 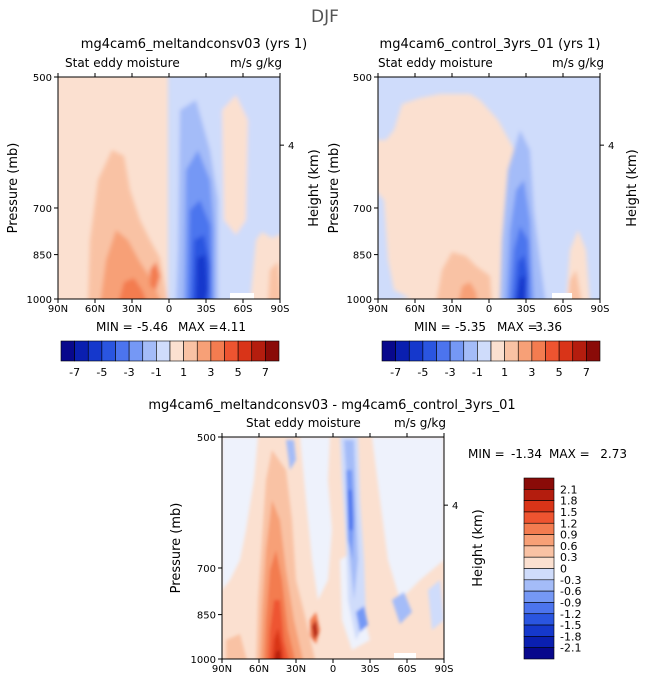 What do you see at coordinates (95, 309) in the screenshot?
I see `panel-1-xtick-label: 60N` at bounding box center [95, 309].